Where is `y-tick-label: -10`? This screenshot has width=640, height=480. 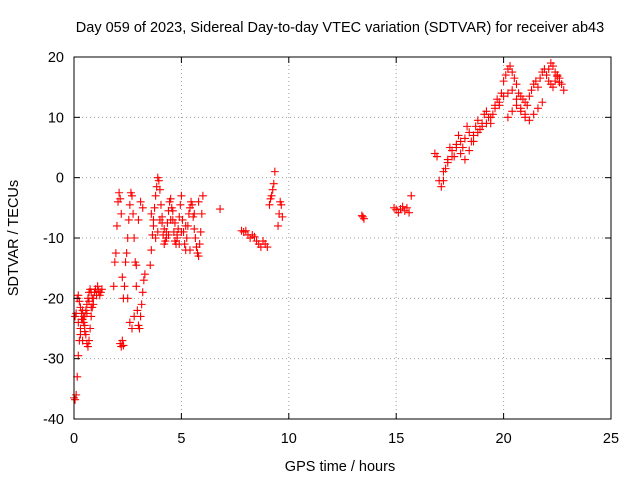 y-tick-label: -10 is located at coordinates (53, 239).